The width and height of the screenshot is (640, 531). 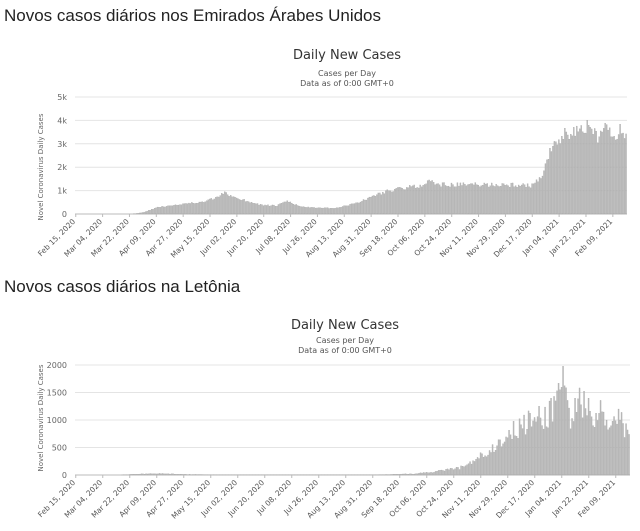 What do you see at coordinates (62, 167) in the screenshot?
I see `y-tick-label: 2k` at bounding box center [62, 167].